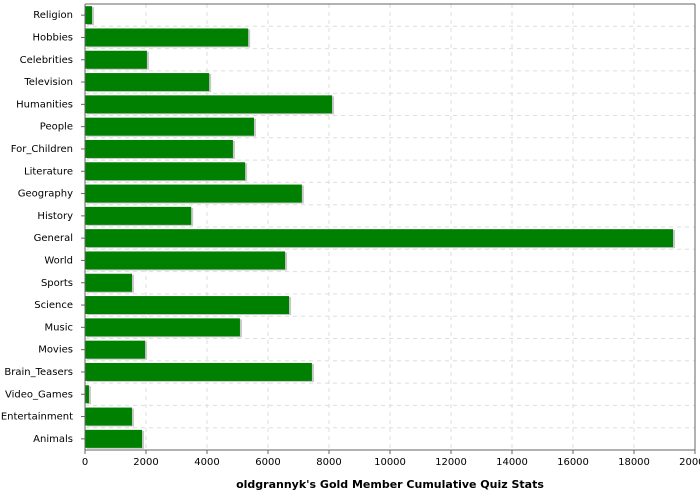 The height and width of the screenshot is (500, 700). What do you see at coordinates (57, 283) in the screenshot?
I see `y-tick-label: Sports` at bounding box center [57, 283].